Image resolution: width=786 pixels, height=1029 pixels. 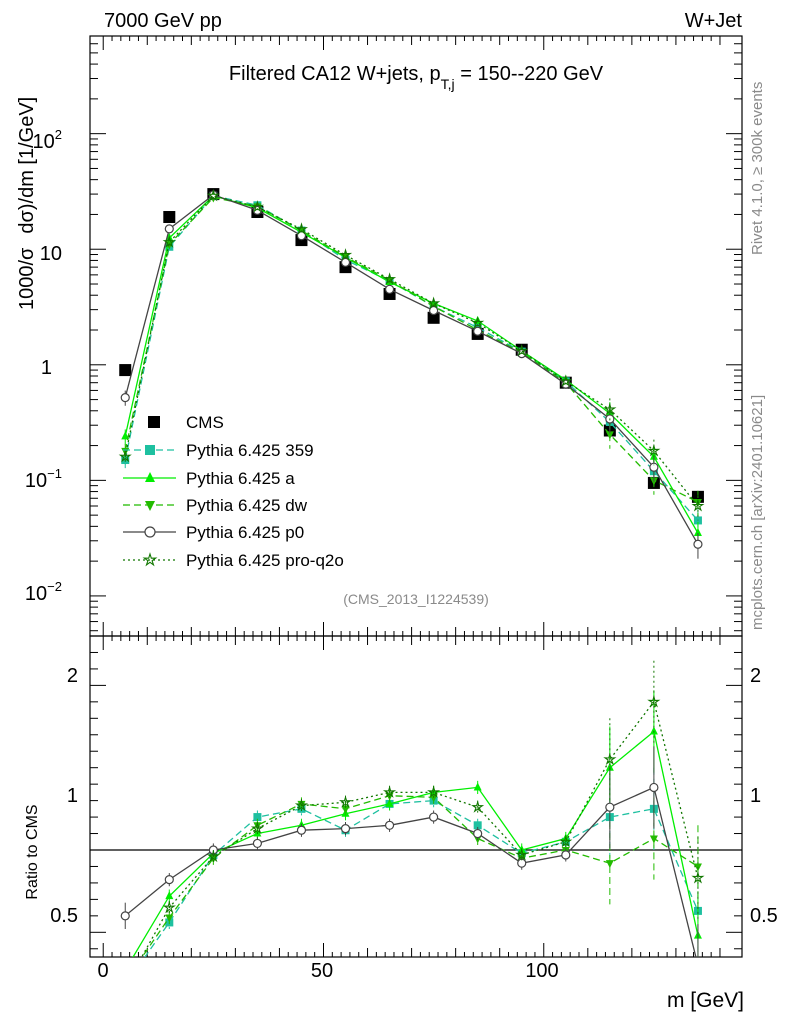 What do you see at coordinates (335, 74) in the screenshot?
I see `chart-title-pre: Filtered CA12 W+jets, p` at bounding box center [335, 74].